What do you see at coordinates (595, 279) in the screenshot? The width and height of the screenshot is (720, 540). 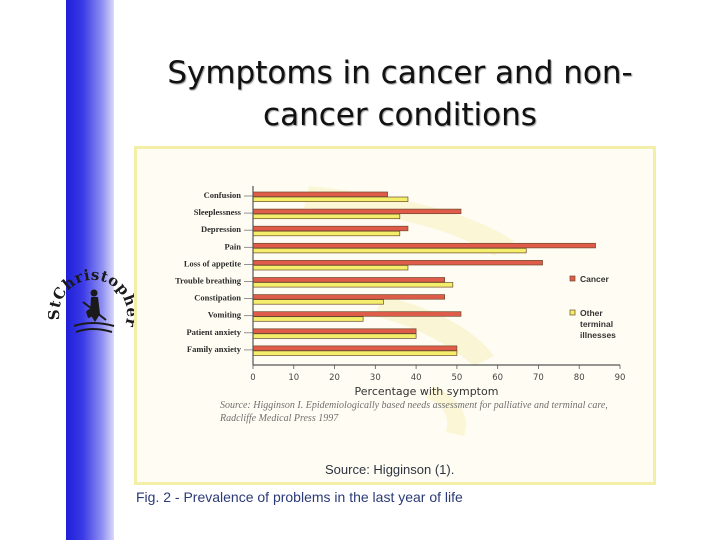 I see `legend-label-cancer: Cancer` at bounding box center [595, 279].